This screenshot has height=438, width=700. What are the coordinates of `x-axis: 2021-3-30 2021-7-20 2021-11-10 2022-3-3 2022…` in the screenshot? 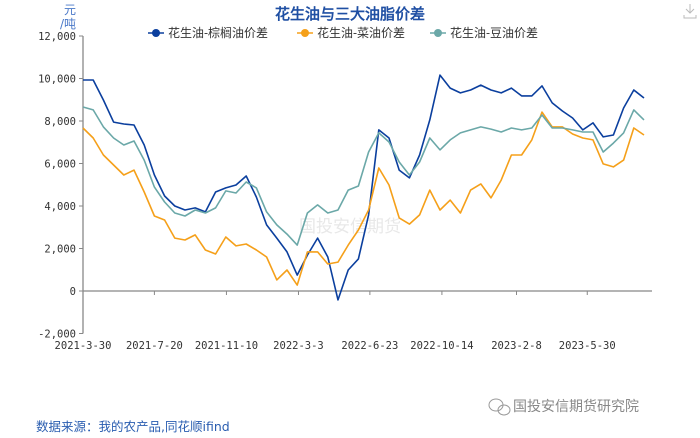 It's located at (353, 321).